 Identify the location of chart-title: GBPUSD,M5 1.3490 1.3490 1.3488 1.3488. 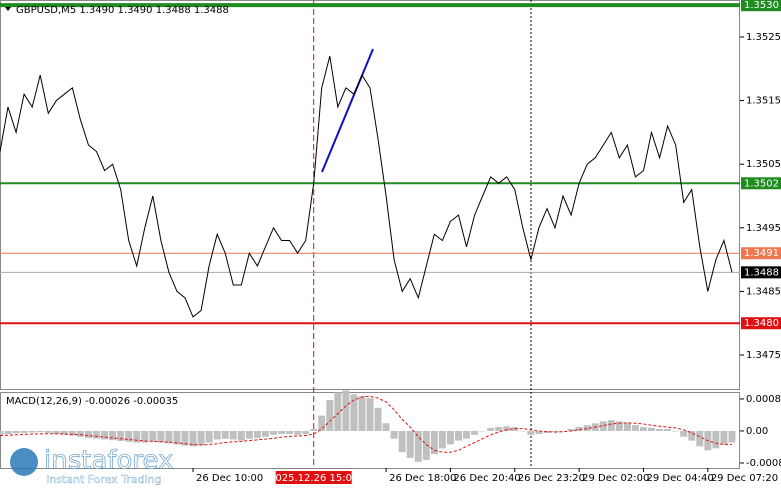
(122, 10).